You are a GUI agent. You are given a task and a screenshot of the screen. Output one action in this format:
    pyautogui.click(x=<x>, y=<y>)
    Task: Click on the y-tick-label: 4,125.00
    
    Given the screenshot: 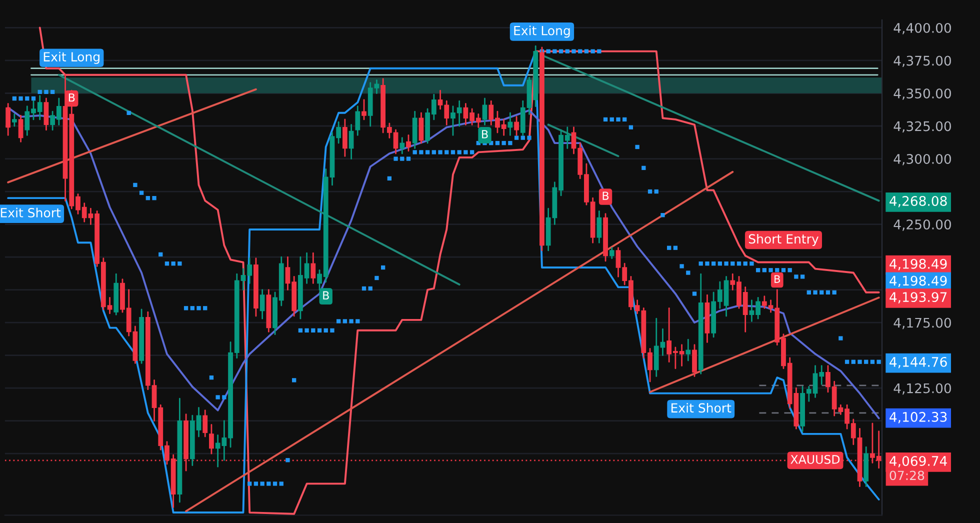 What is the action you would take?
    pyautogui.click(x=922, y=389)
    